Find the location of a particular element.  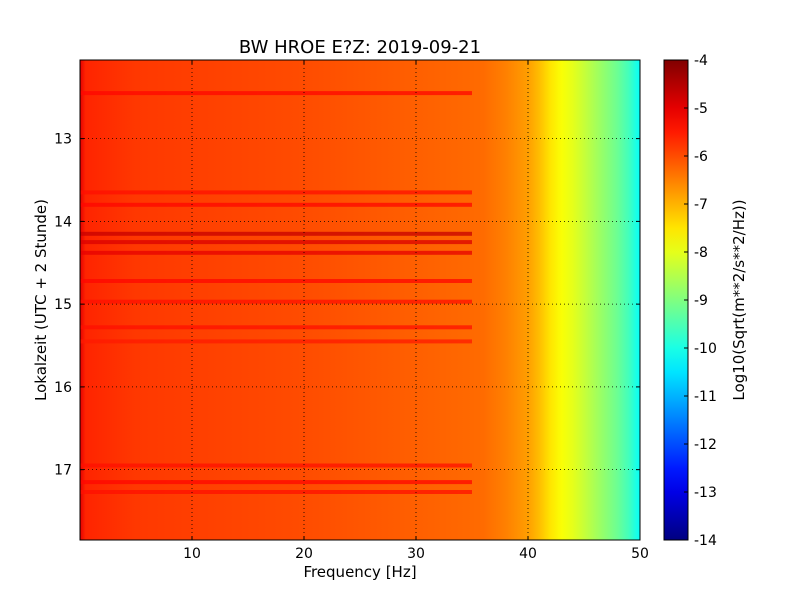

colorbar-tick-label: -10 is located at coordinates (705, 349).